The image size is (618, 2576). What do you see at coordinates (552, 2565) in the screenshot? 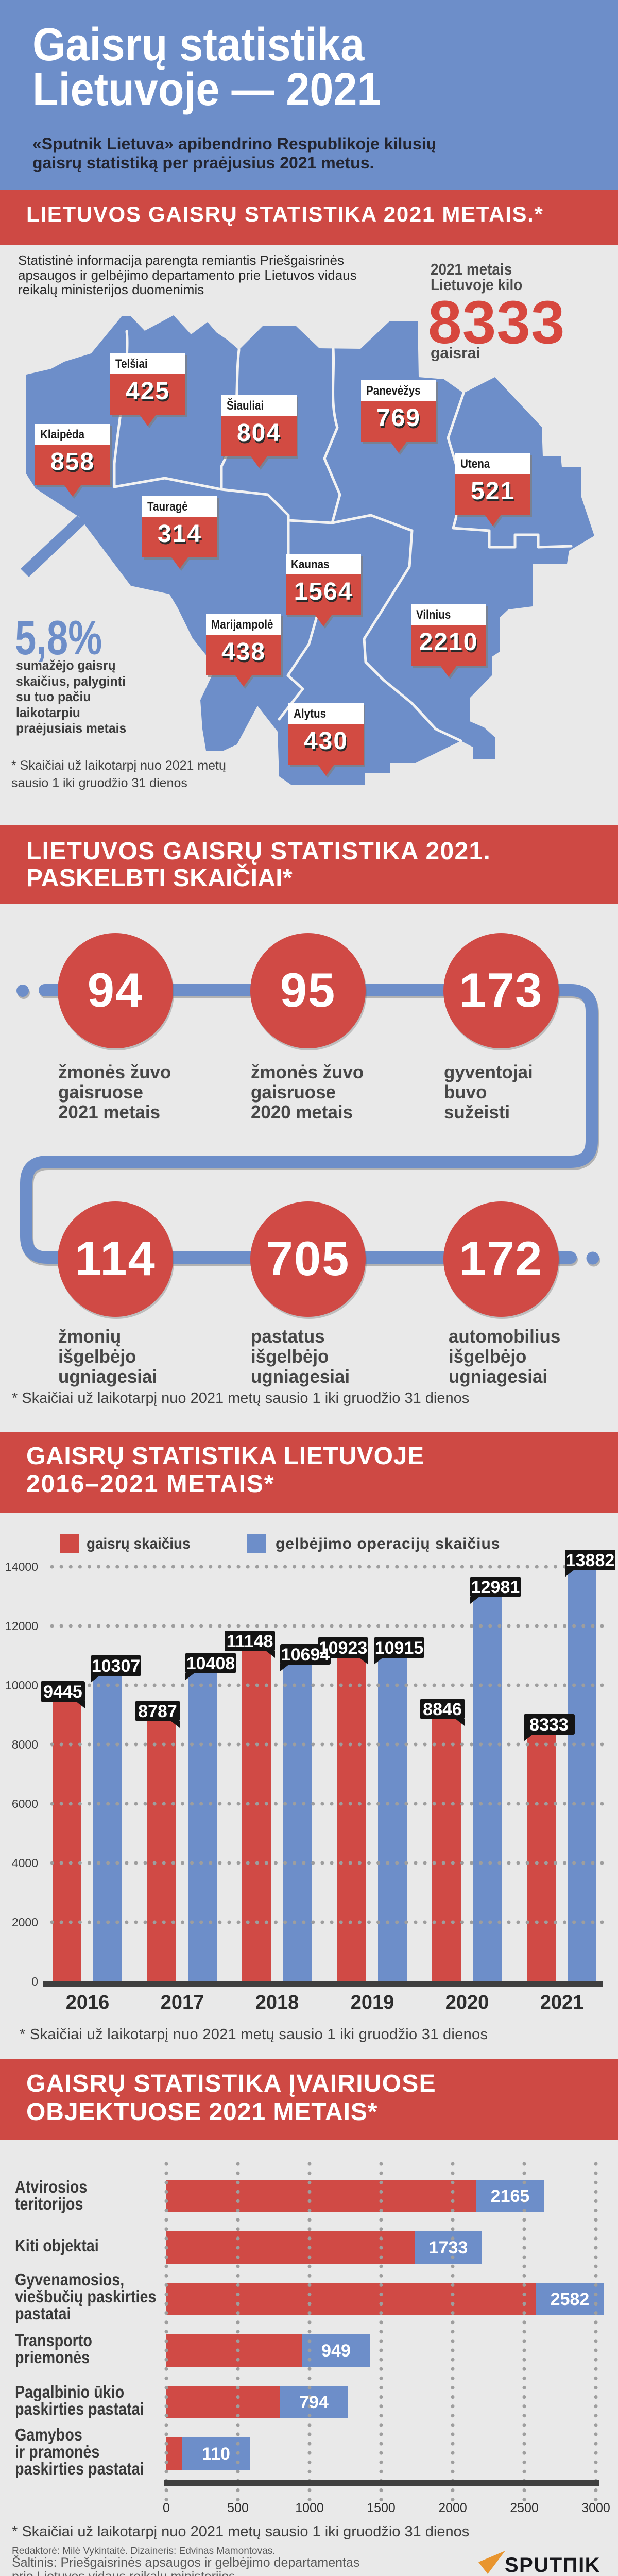
I see `svg-text: SPUTΠIK` at bounding box center [552, 2565].